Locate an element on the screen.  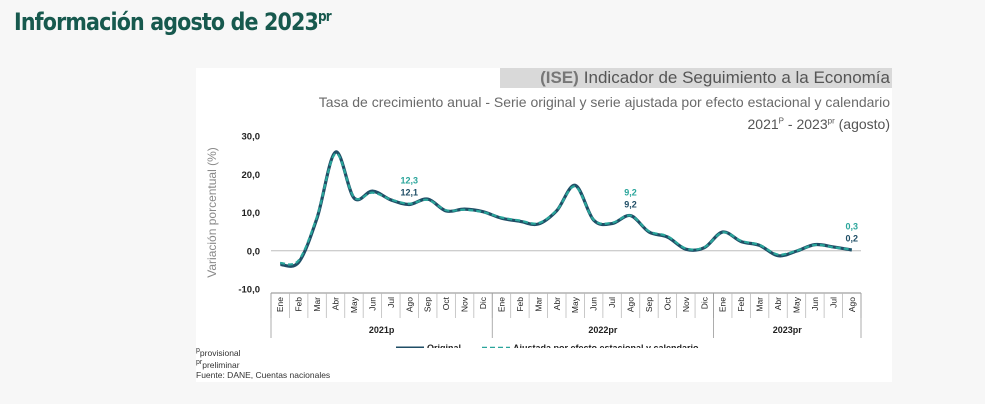
year-label: 2021p is located at coordinates (382, 330).